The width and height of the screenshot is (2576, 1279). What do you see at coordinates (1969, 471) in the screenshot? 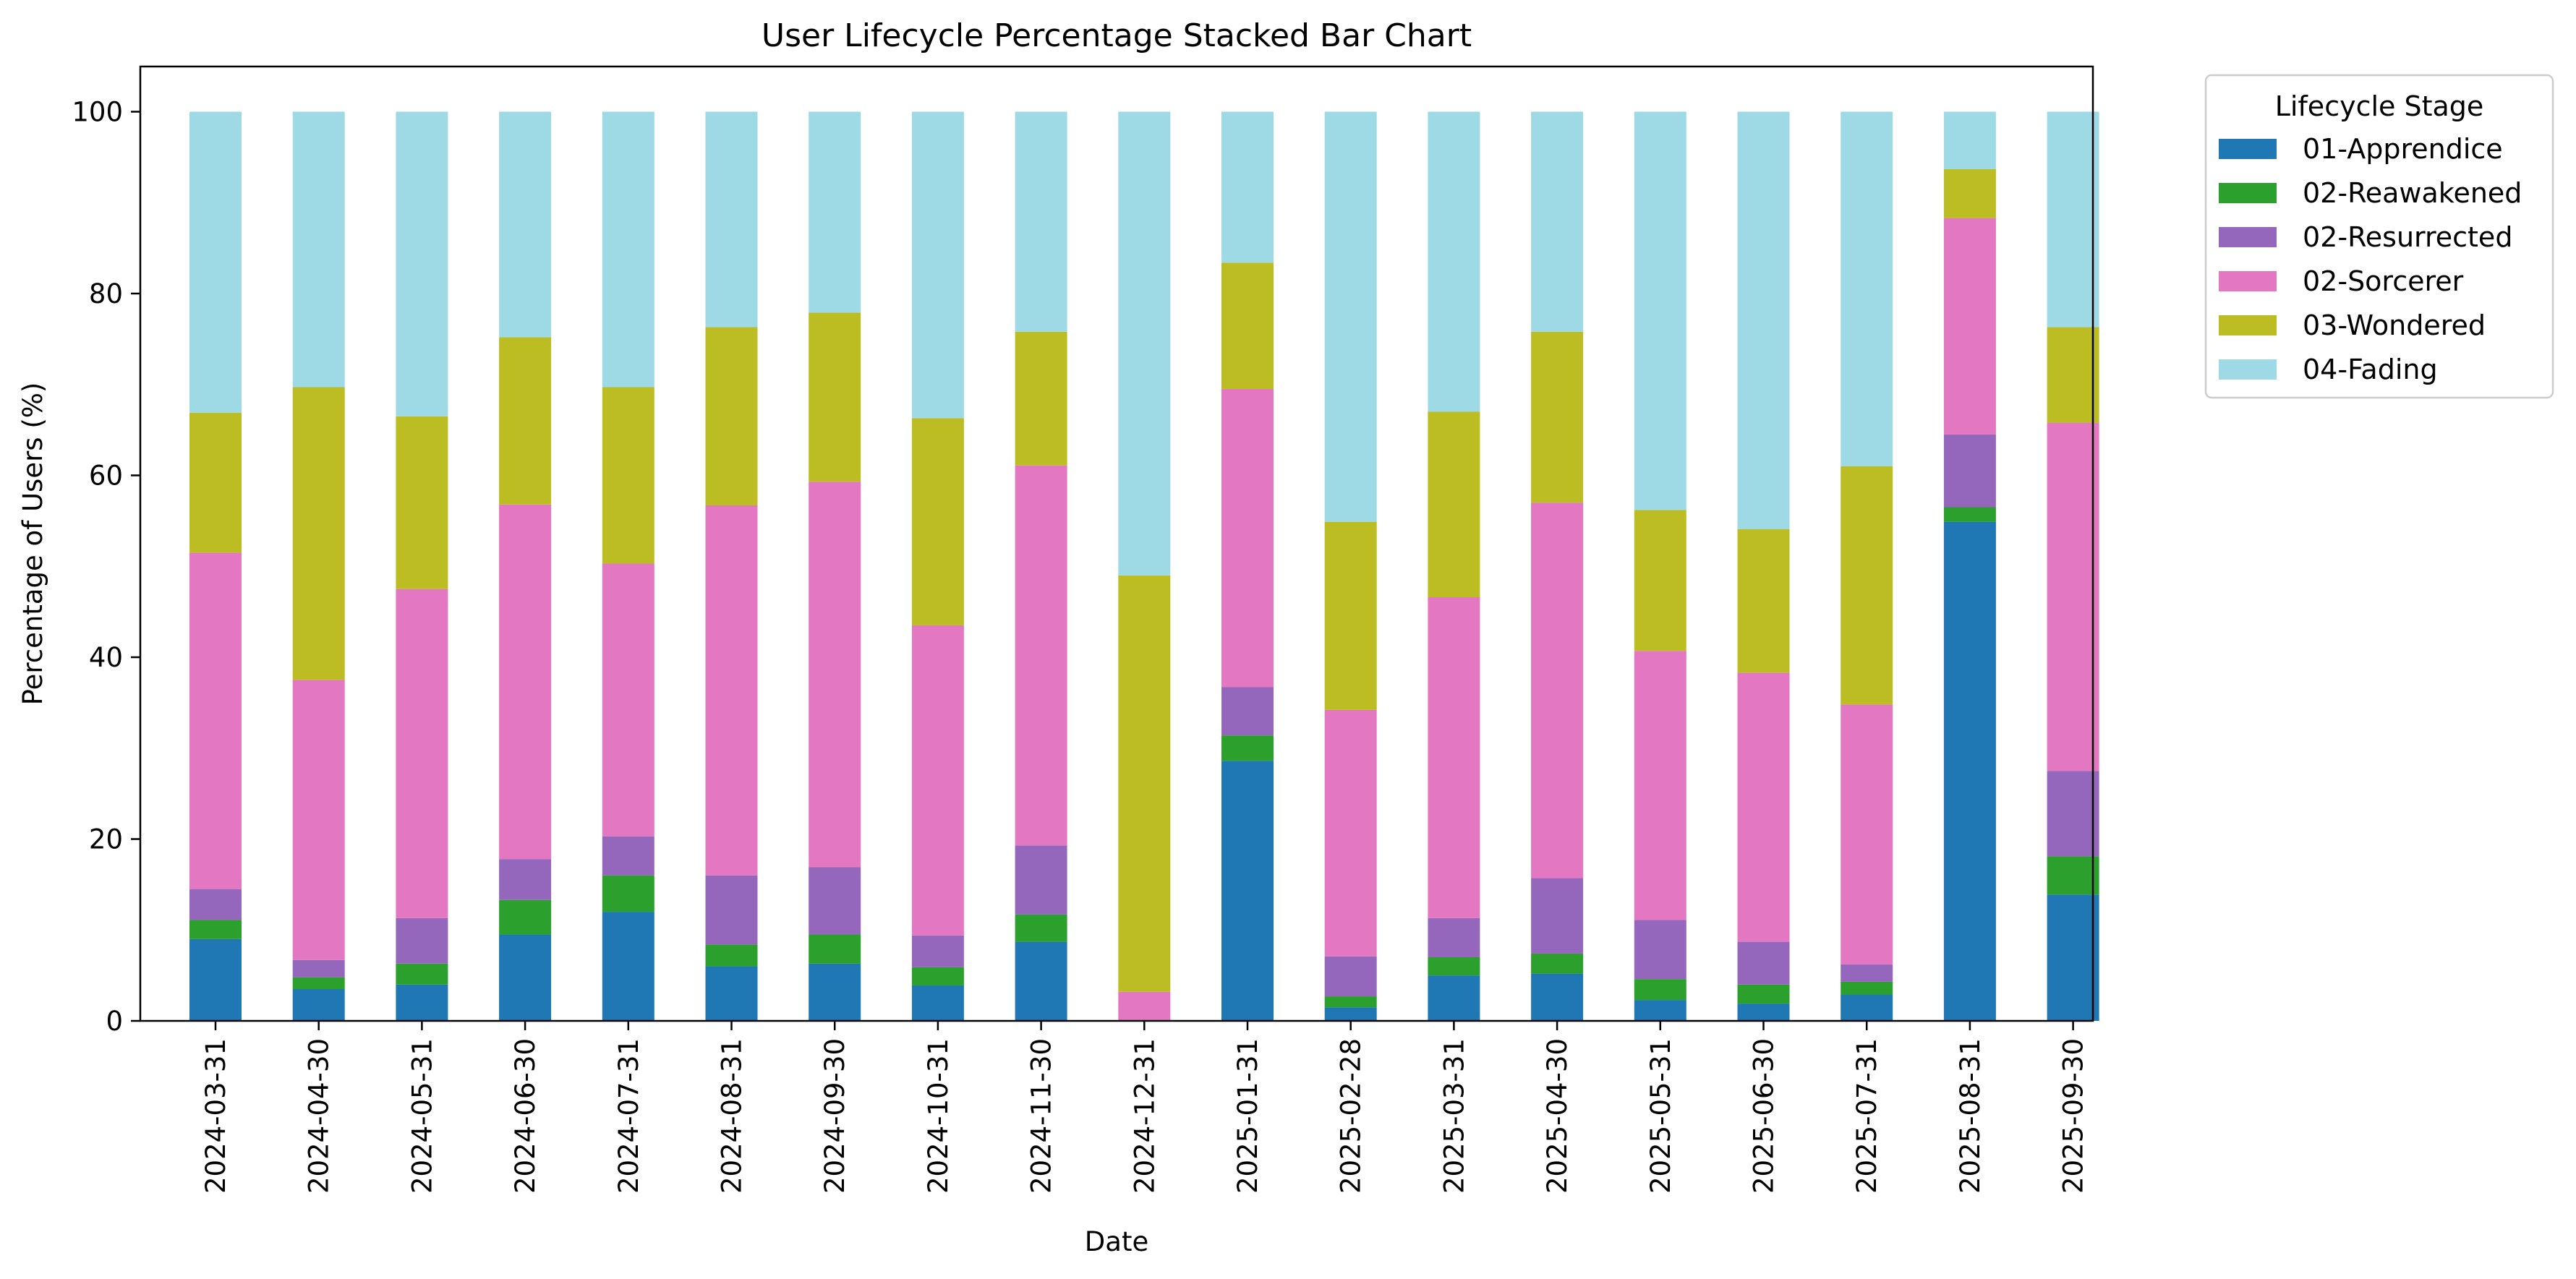
I see `bar-segment-2025-08-31-s2` at bounding box center [1969, 471].